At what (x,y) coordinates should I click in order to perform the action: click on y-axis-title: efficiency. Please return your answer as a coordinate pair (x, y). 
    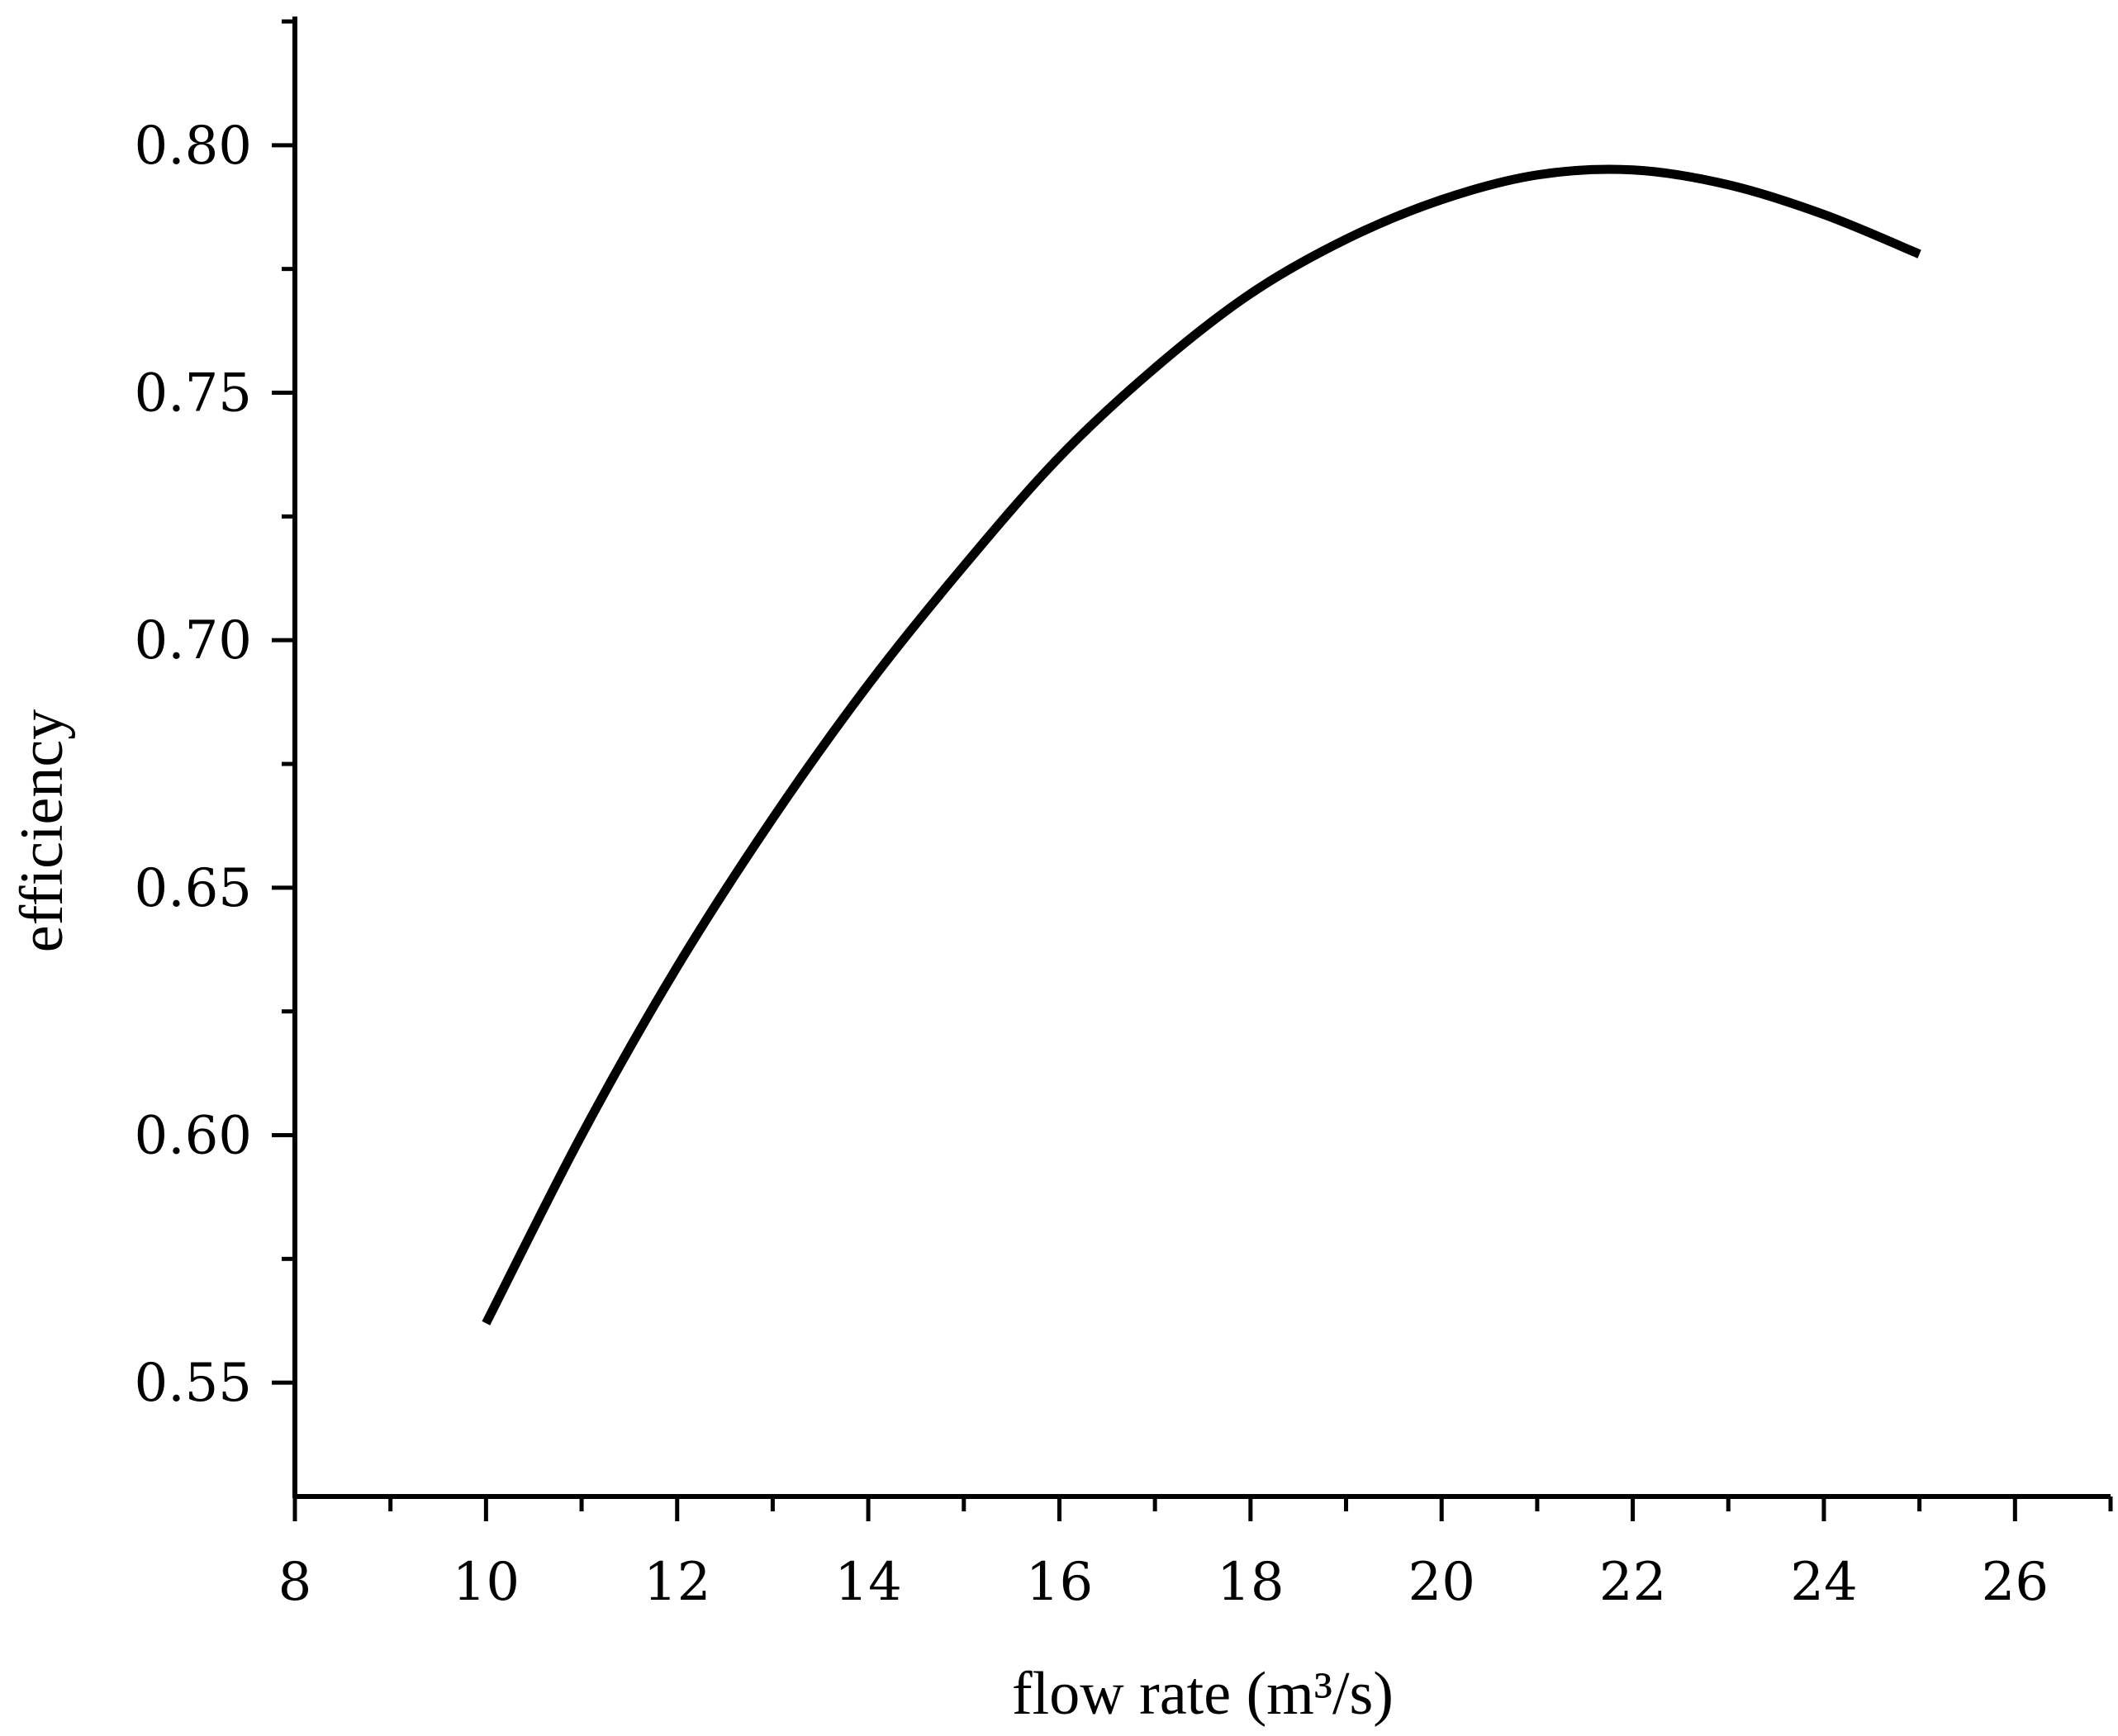
    Looking at the image, I should click on (42, 830).